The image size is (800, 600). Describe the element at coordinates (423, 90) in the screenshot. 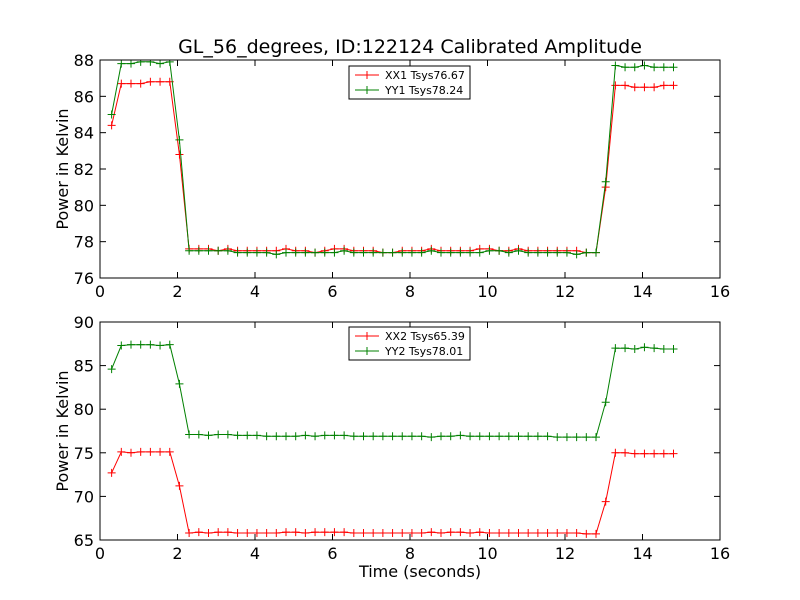

I see `legend-label: YY1 Tsys78.24` at that location.